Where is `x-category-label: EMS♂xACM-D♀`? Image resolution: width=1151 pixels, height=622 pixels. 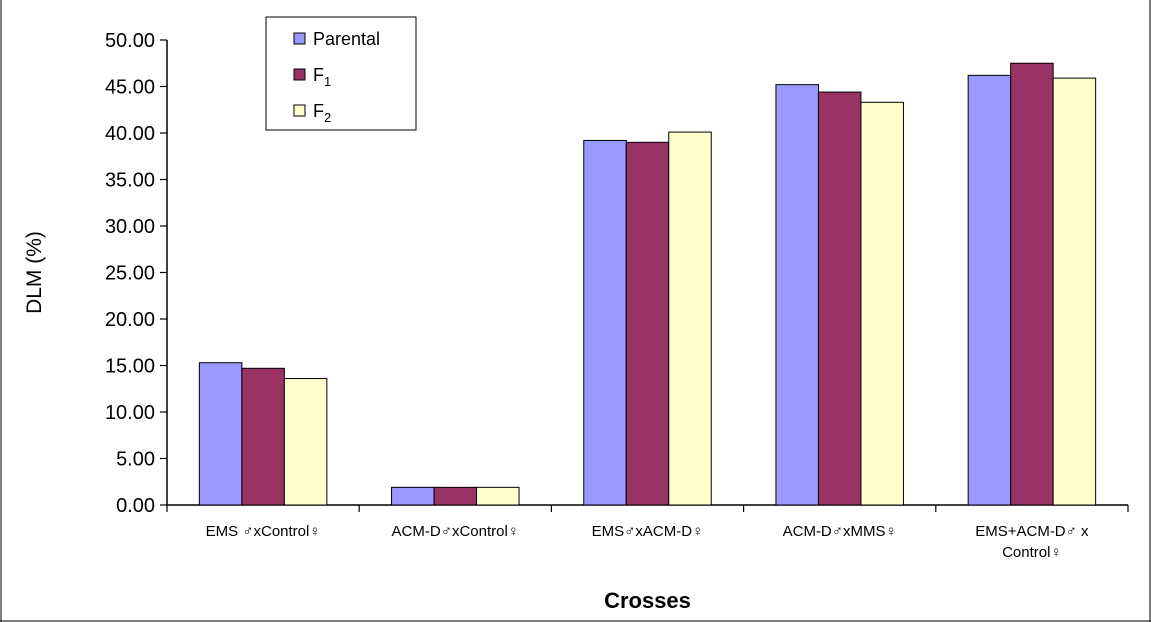
x-category-label: EMS♂xACM-D♀ is located at coordinates (648, 531).